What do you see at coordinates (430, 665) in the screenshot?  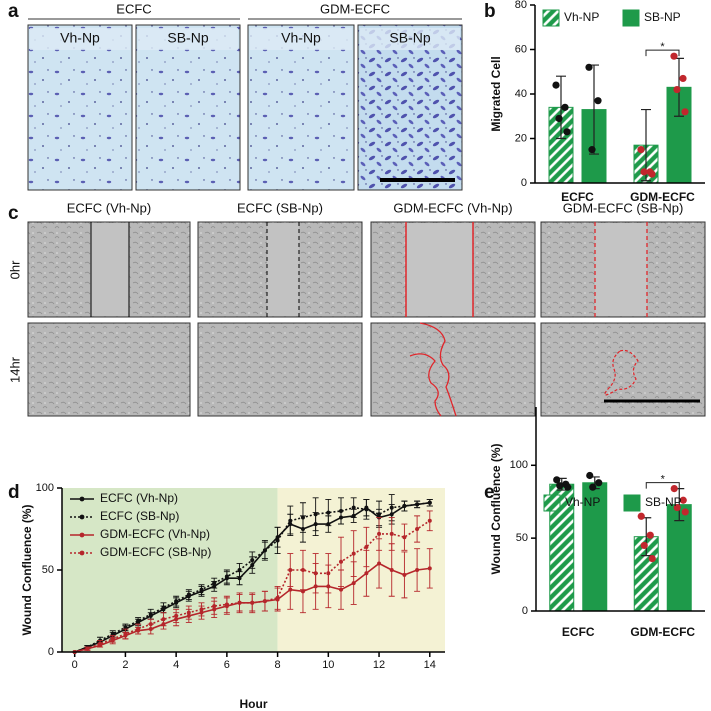 I see `x-tick-label: 14` at bounding box center [430, 665].